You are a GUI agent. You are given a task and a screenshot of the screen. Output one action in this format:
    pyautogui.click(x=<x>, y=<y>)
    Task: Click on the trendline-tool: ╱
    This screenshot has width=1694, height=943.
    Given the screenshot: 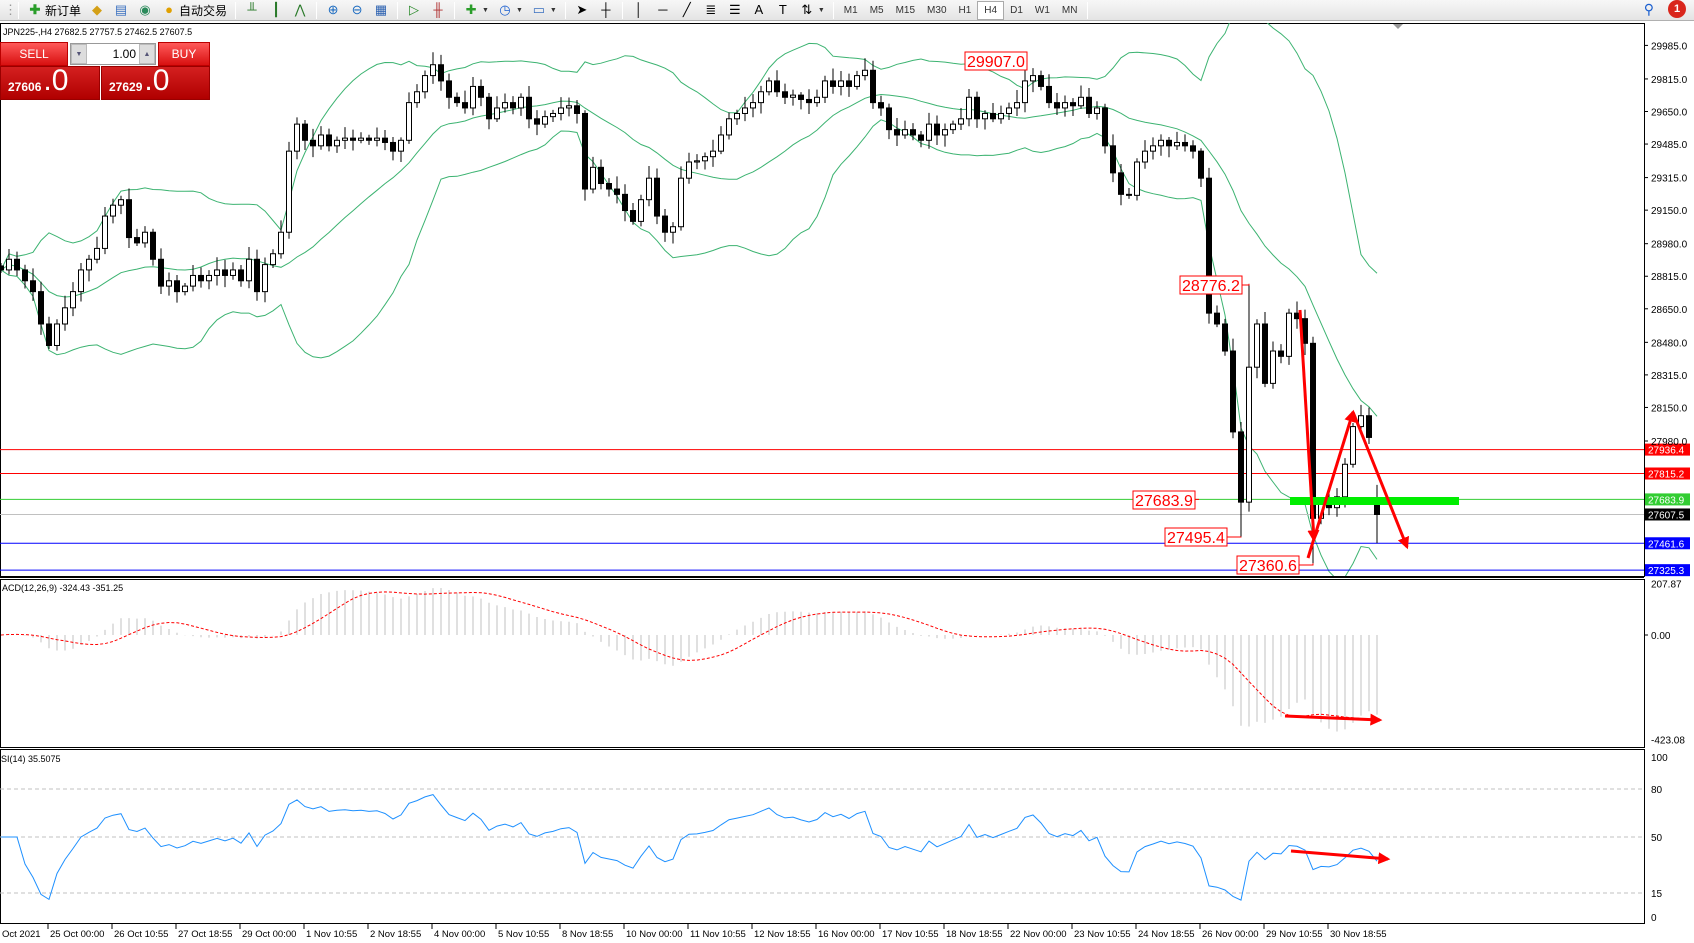 What is the action you would take?
    pyautogui.click(x=687, y=10)
    